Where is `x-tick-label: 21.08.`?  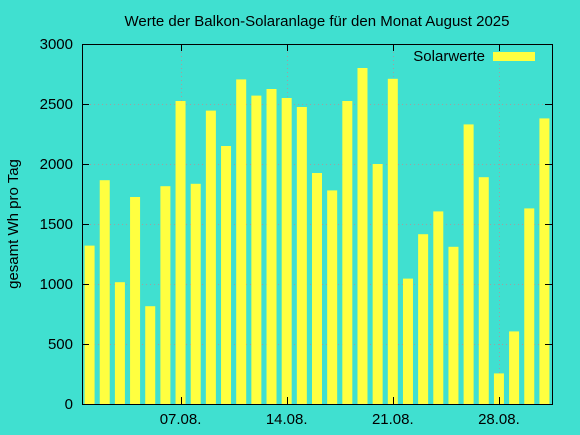
x-tick-label: 21.08. is located at coordinates (393, 419).